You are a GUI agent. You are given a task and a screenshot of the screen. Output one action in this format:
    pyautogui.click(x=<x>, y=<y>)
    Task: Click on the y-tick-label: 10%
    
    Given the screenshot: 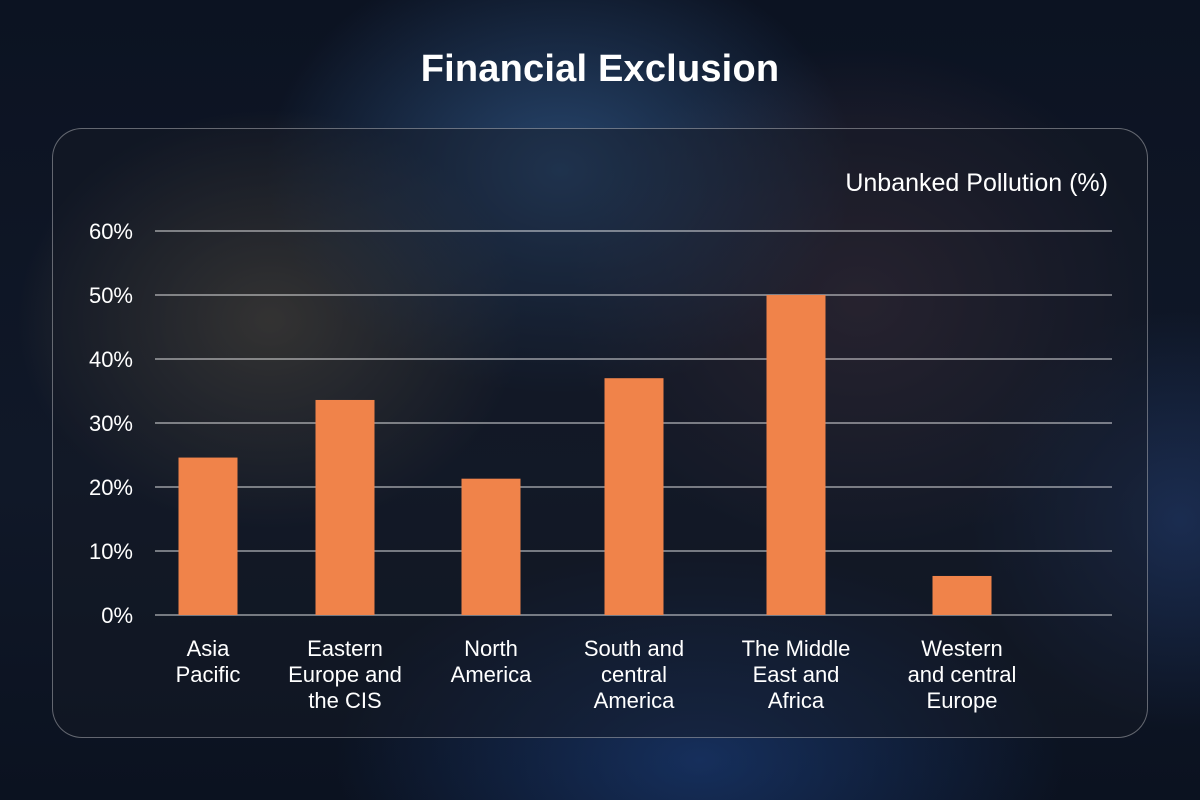 What is the action you would take?
    pyautogui.click(x=111, y=551)
    